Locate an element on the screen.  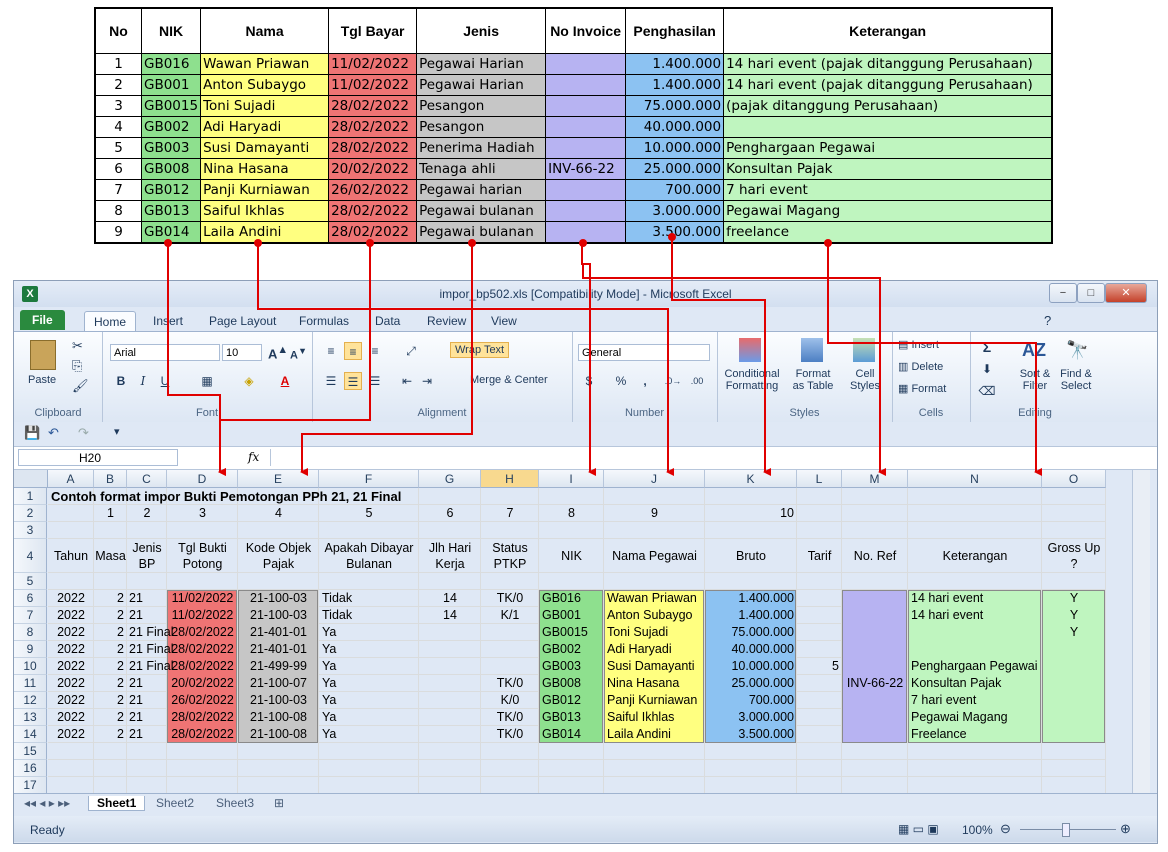
zoom-out-icon: ⊖ is located at coordinates (1005, 828).